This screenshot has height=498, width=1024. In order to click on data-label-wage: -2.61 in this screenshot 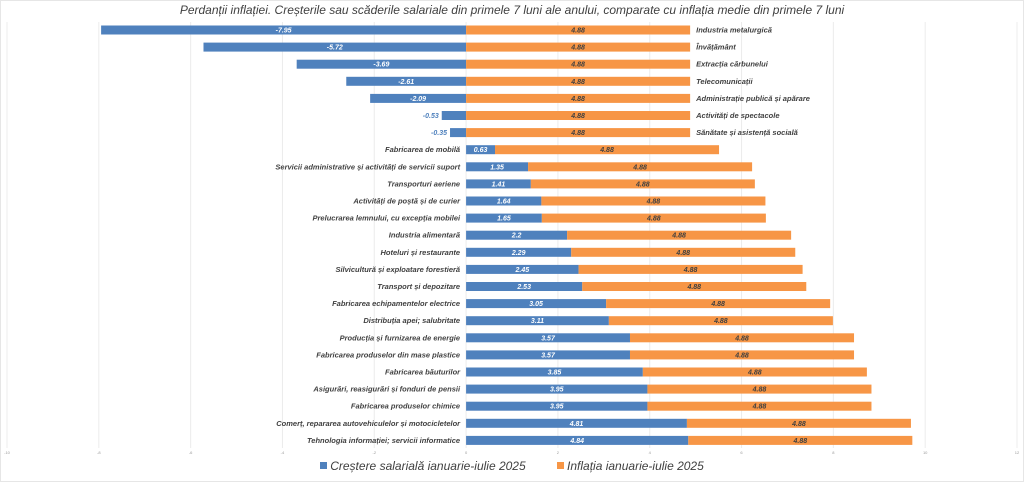, I will do `click(406, 82)`.